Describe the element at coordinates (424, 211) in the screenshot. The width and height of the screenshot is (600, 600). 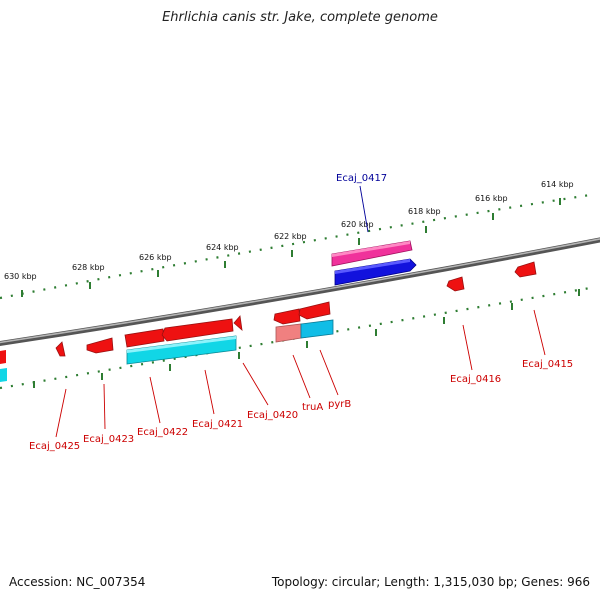
I see `scale-label-618: 618 kbp` at that location.